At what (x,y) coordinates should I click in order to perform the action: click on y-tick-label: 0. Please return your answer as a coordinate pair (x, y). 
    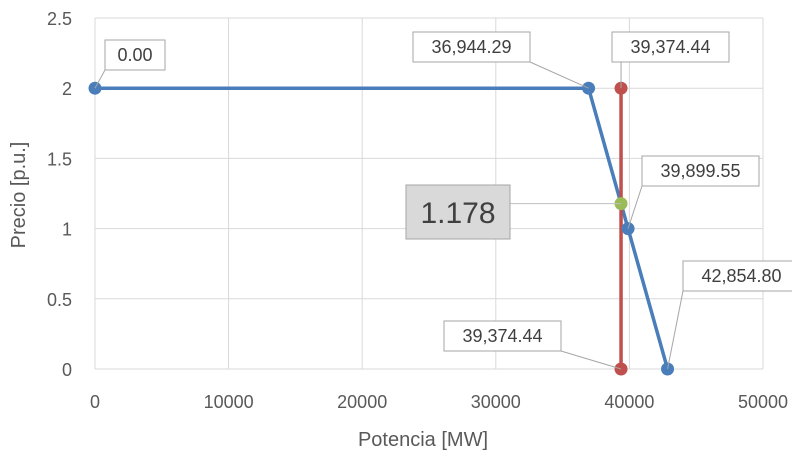
    Looking at the image, I should click on (67, 370).